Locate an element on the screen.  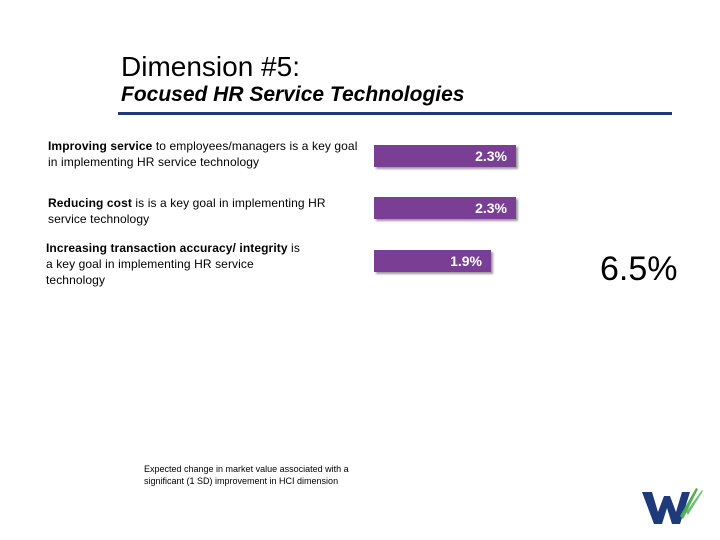
page-subtitle: Focused HR Service Technologies is located at coordinates (293, 94).